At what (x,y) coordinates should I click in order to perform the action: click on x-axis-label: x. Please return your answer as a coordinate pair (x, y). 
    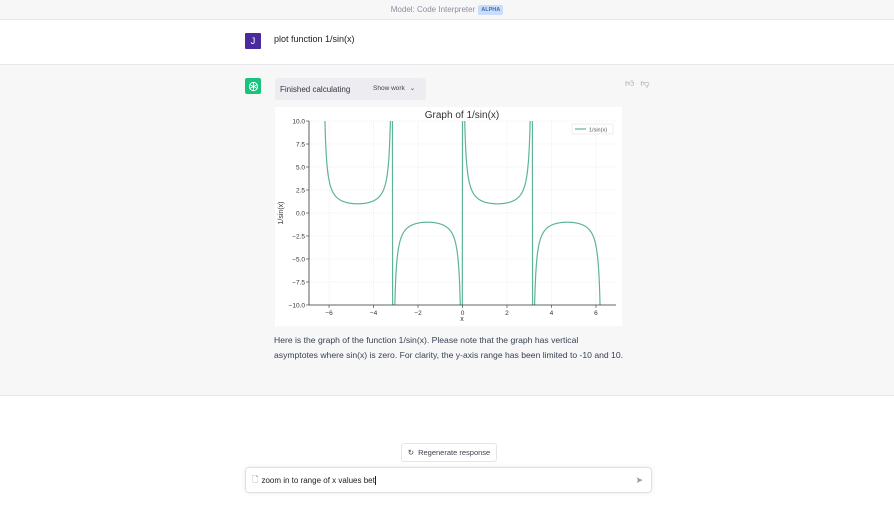
    Looking at the image, I should click on (462, 319).